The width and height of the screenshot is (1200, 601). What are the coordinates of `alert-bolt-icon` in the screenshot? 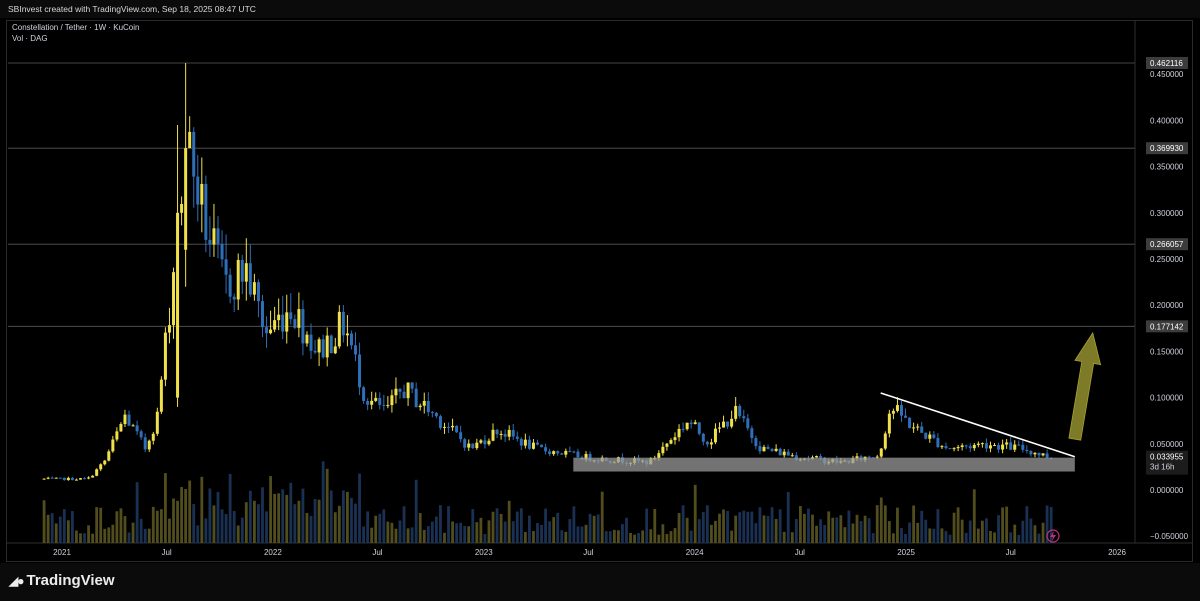 It's located at (1053, 536).